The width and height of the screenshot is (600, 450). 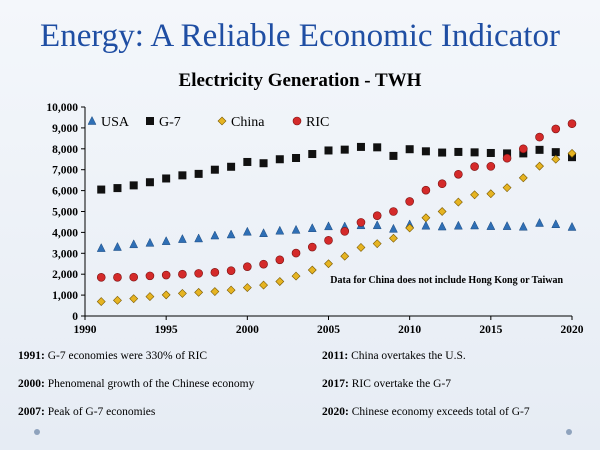 What do you see at coordinates (297, 121) in the screenshot?
I see `legend-marker-ric` at bounding box center [297, 121].